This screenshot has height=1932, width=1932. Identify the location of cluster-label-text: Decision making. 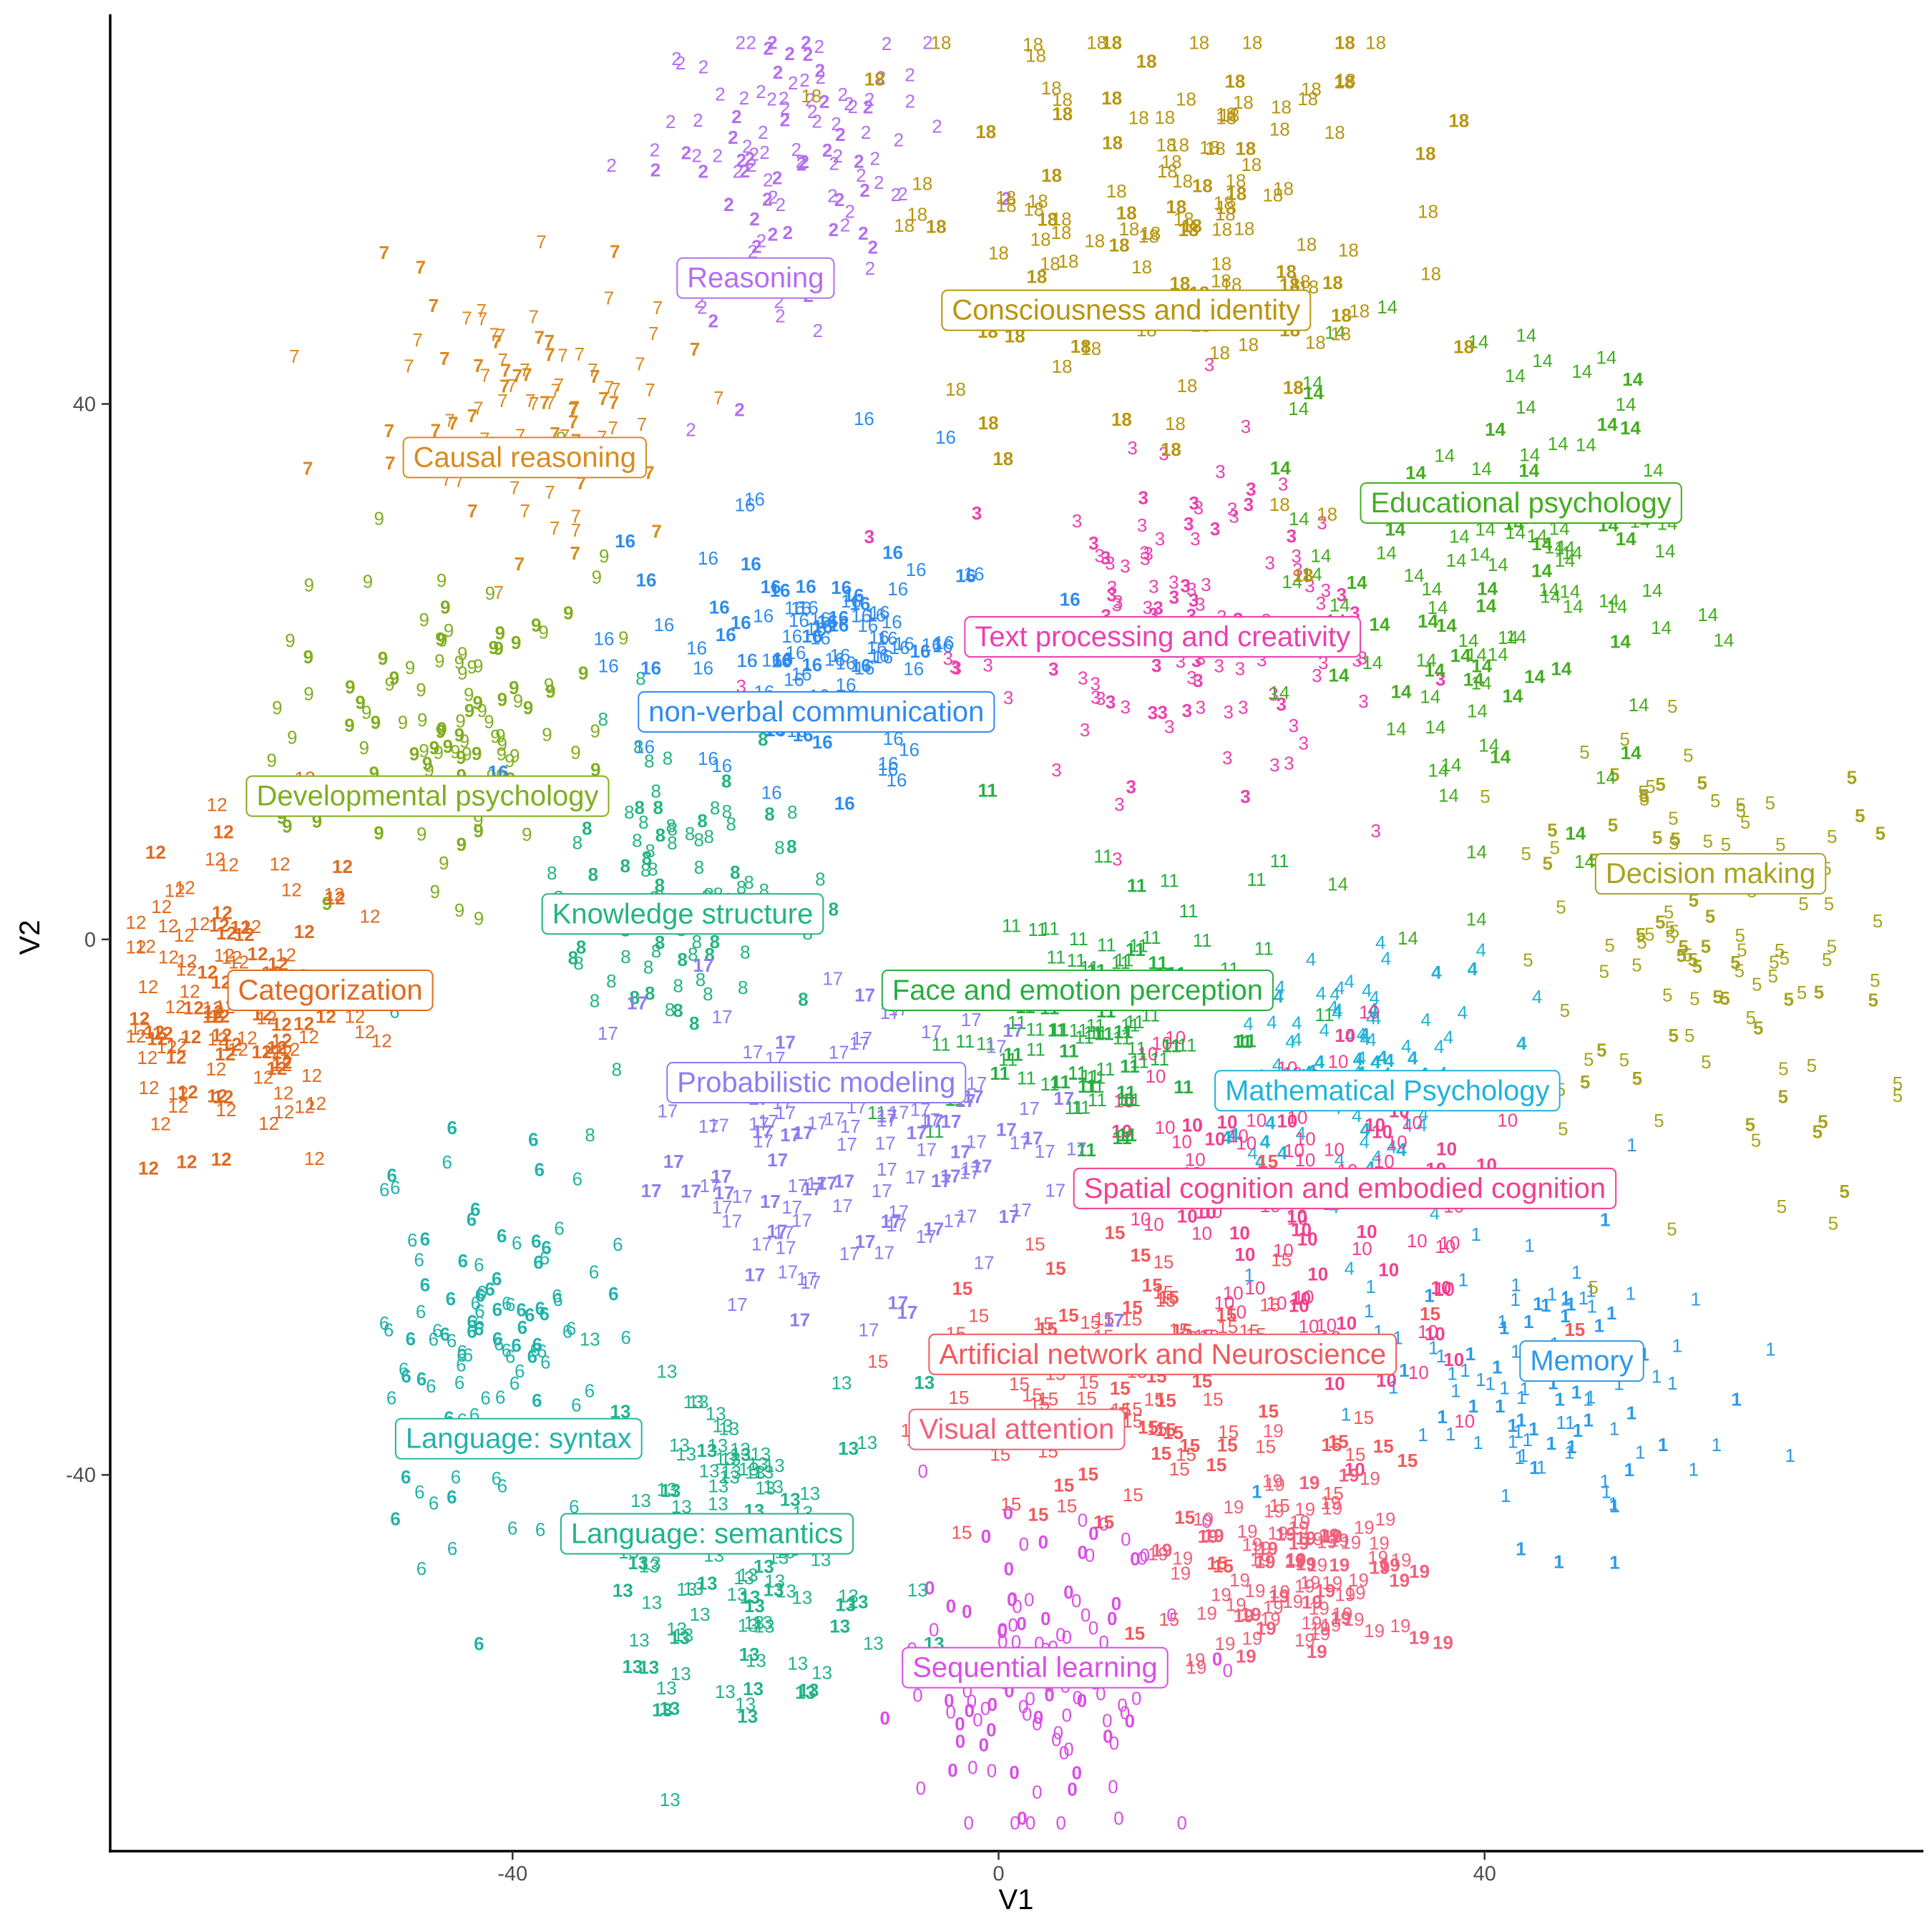
(1710, 873).